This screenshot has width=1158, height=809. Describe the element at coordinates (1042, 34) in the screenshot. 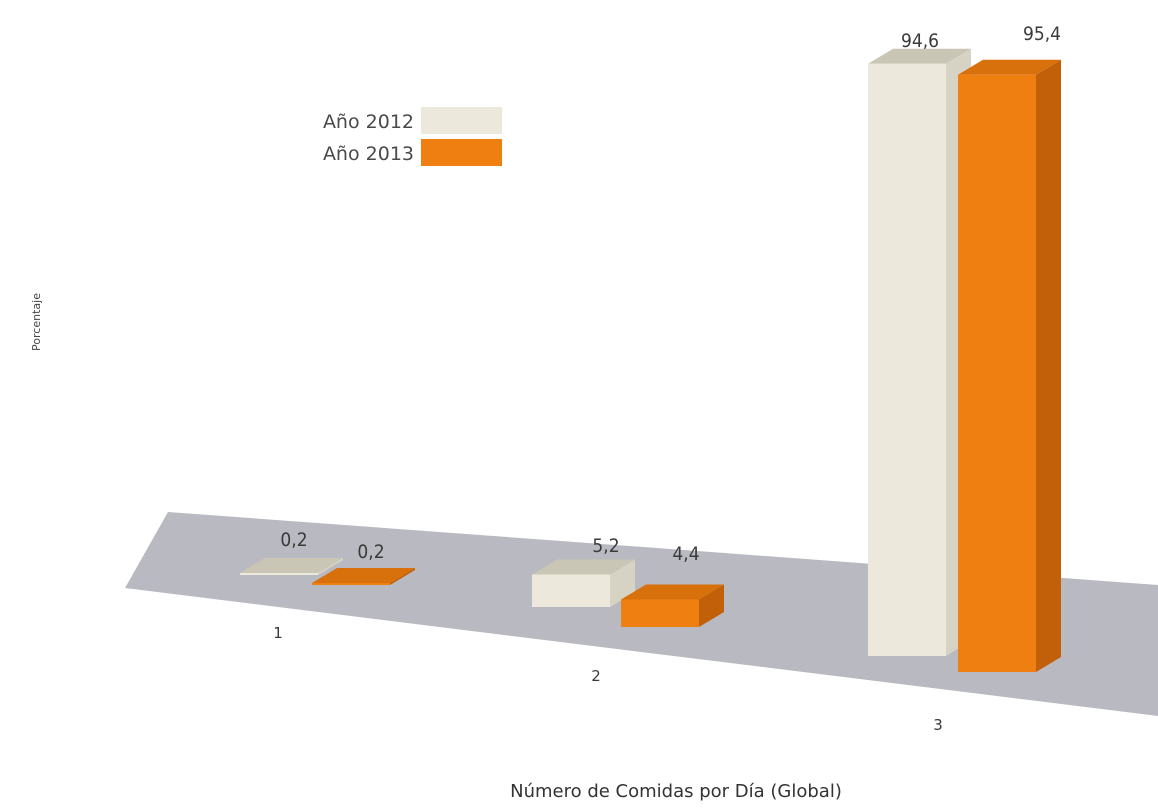

I see `value-label-2013-cat3: 95,4` at that location.